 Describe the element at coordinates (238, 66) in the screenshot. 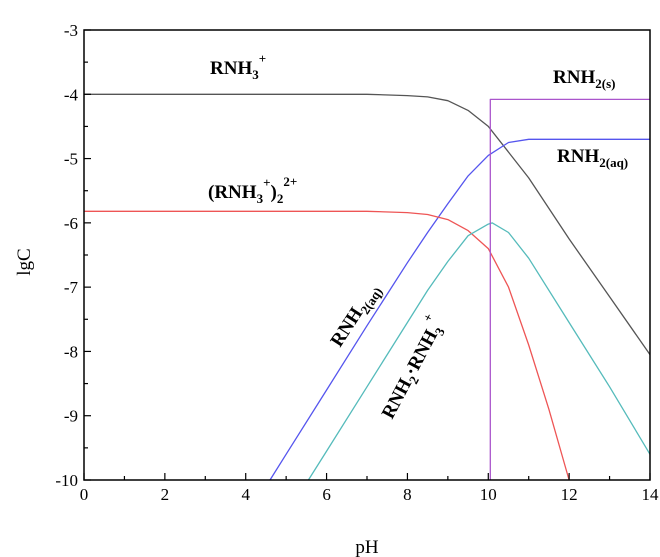

I see `label-rnh3: RNH3+` at that location.